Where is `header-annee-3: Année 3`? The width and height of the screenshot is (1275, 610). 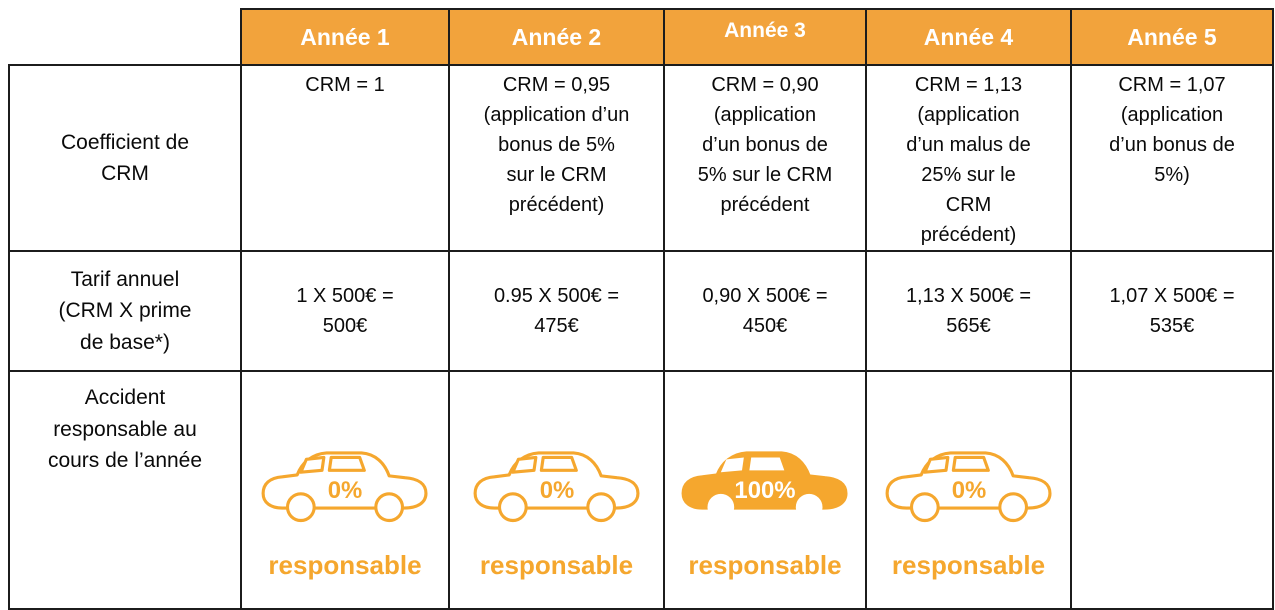 header-annee-3: Année 3 is located at coordinates (765, 37).